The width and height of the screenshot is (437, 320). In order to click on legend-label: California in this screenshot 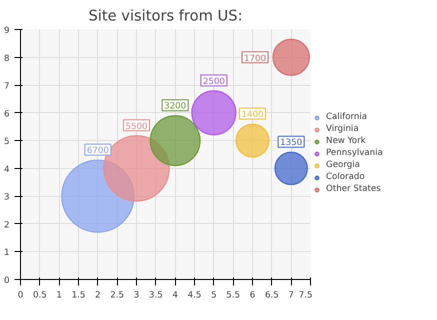, I will do `click(347, 117)`.